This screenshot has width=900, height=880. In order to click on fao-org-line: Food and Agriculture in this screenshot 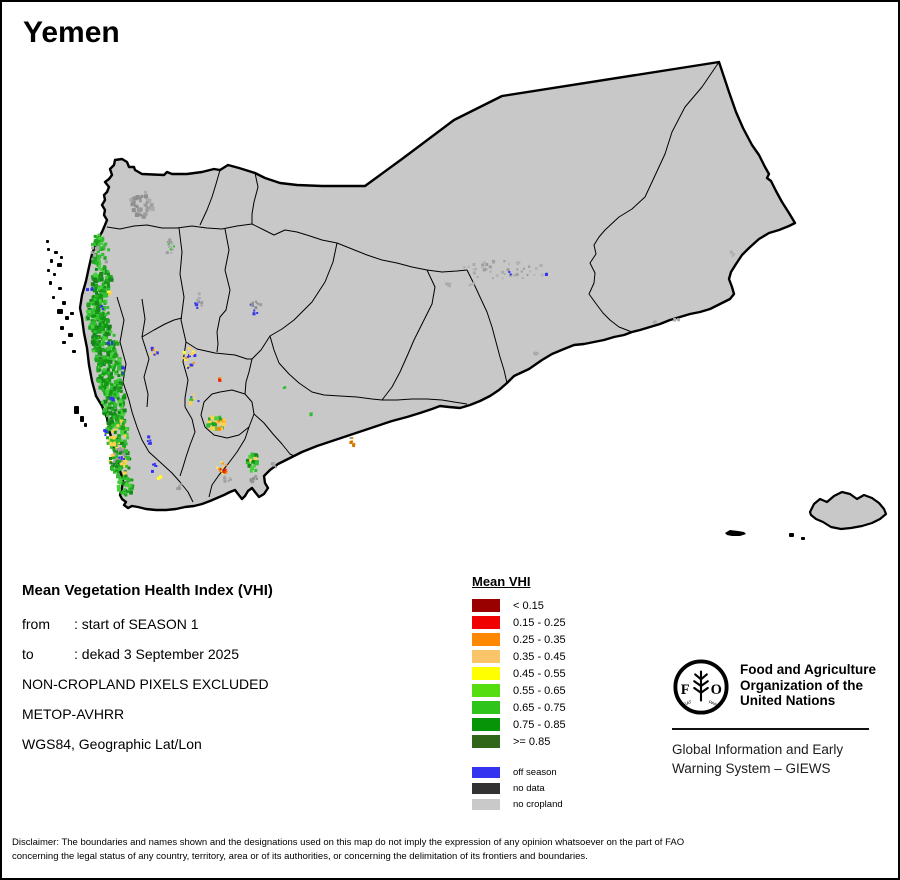, I will do `click(808, 669)`.